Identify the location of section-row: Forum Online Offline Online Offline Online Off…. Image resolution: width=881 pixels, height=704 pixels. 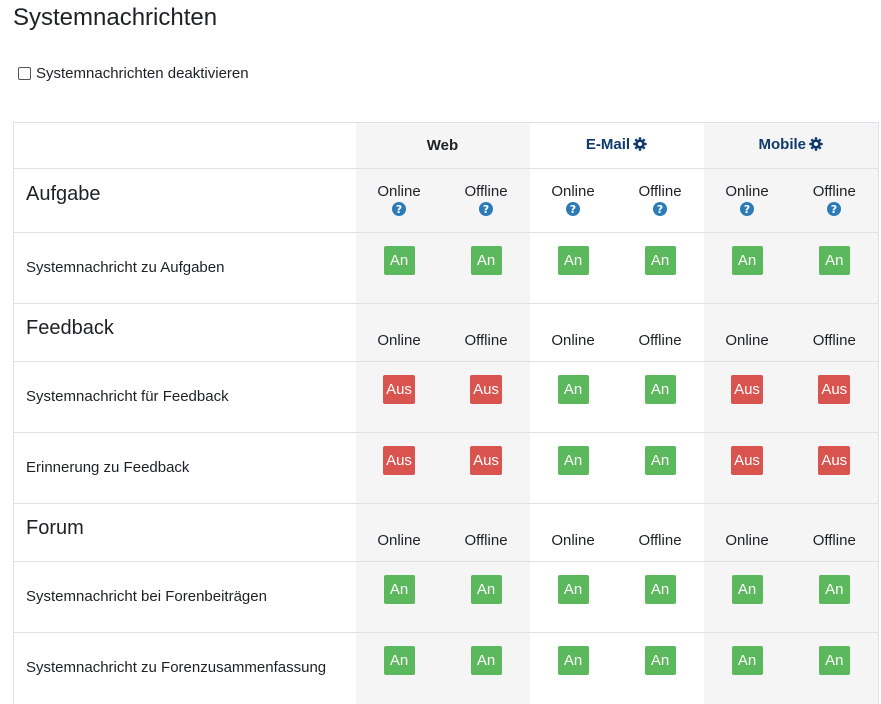
(446, 532).